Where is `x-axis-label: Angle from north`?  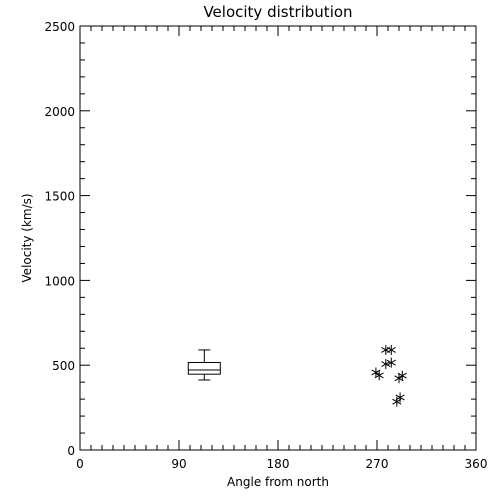
x-axis-label: Angle from north is located at coordinates (278, 482).